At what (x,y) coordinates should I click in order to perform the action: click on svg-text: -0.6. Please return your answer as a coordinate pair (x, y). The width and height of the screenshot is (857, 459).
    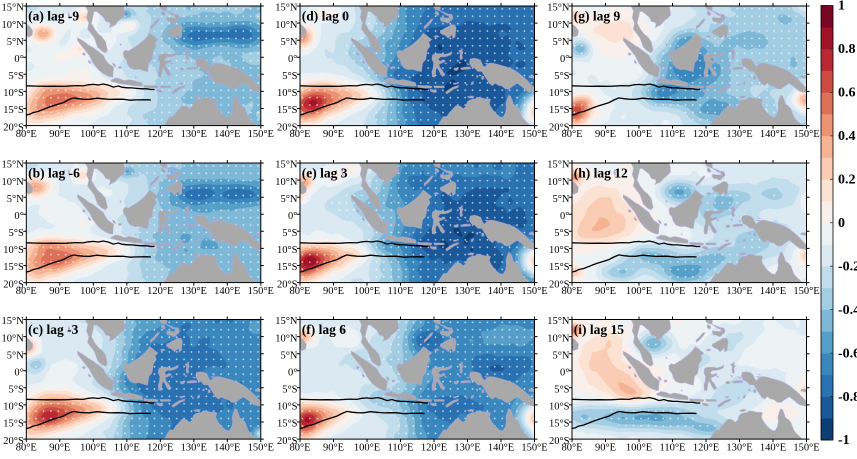
    Looking at the image, I should click on (847, 353).